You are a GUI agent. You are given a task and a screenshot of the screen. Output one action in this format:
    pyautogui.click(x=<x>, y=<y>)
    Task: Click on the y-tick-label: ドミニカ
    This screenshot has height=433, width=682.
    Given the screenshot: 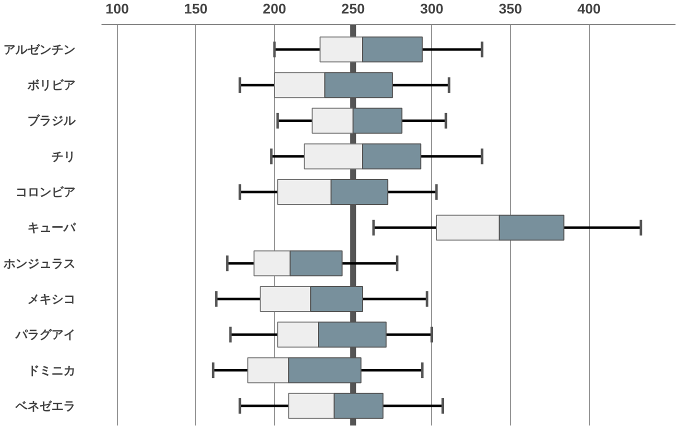 What is the action you would take?
    pyautogui.click(x=52, y=370)
    